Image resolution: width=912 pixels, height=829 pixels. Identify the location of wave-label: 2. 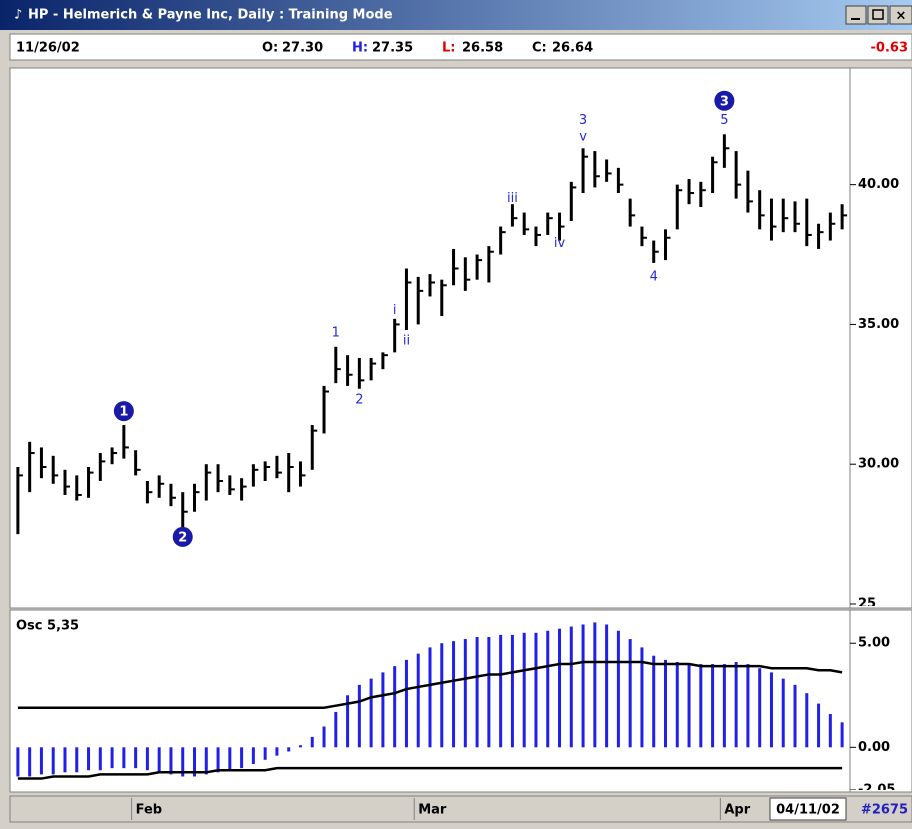
(359, 399).